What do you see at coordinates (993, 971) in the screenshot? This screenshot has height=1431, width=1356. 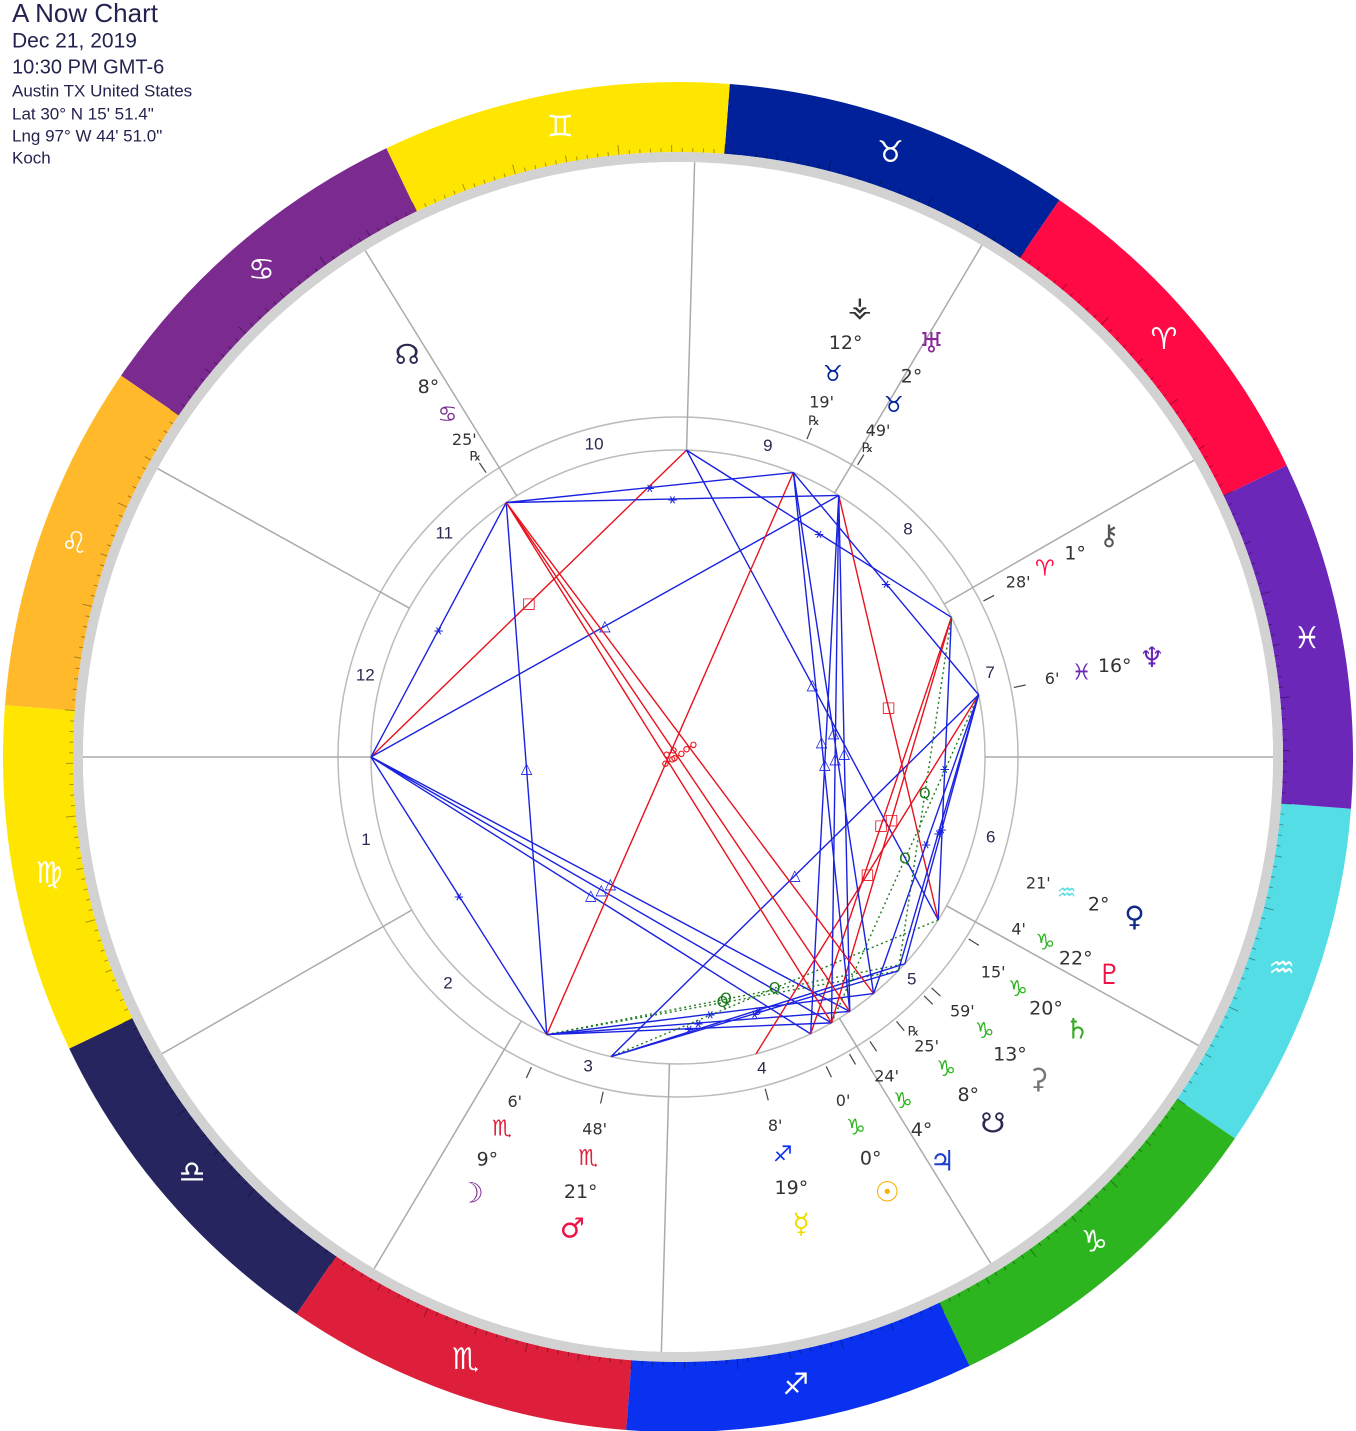 I see `planet-minute: 15'` at bounding box center [993, 971].